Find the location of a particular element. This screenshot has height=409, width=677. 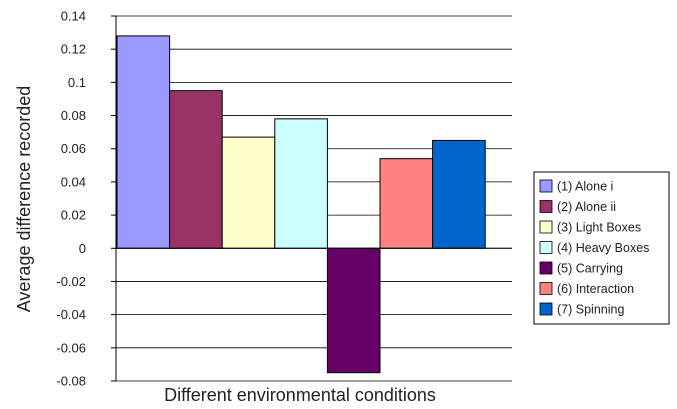

legend-label: (3) Light Boxes is located at coordinates (599, 228).